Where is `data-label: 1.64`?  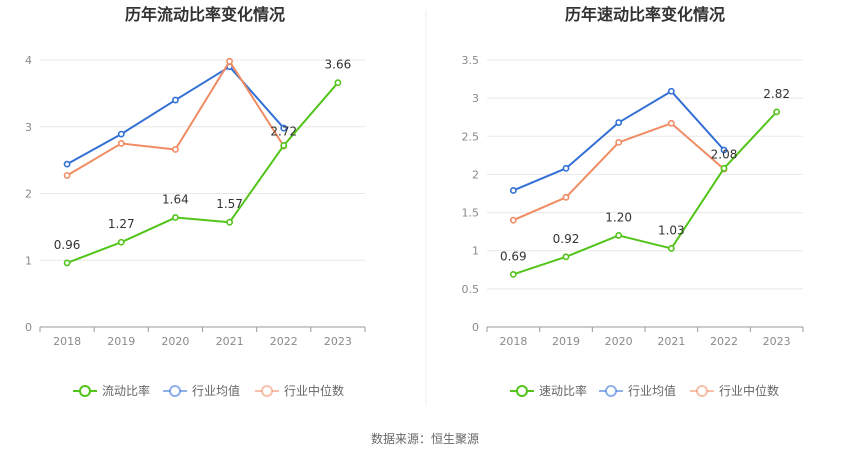
data-label: 1.64 is located at coordinates (175, 200).